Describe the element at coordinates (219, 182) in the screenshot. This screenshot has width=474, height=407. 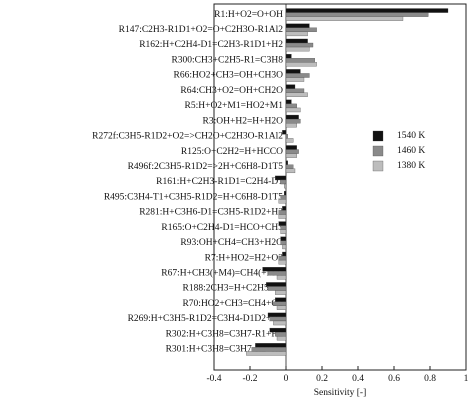
I see `y-tick-label: R161:H+C2H3-R1D1=C2H4-D1` at that location.